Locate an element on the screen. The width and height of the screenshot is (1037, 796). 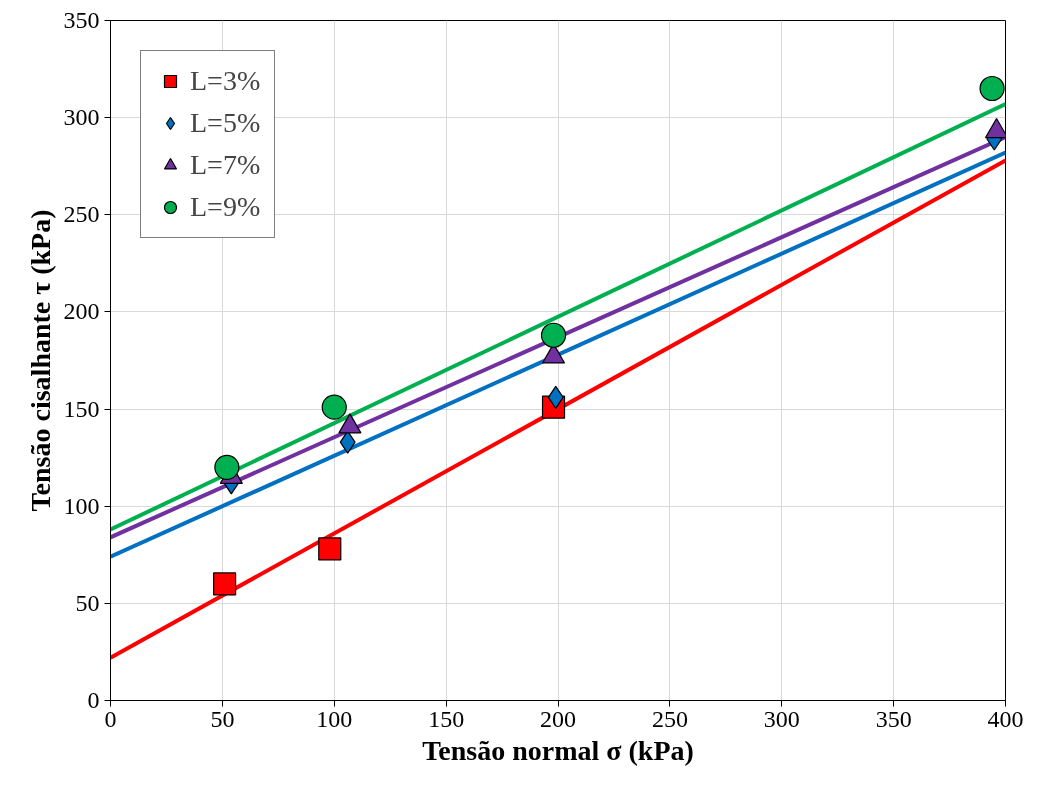
legend-label: L=7% is located at coordinates (225, 165).